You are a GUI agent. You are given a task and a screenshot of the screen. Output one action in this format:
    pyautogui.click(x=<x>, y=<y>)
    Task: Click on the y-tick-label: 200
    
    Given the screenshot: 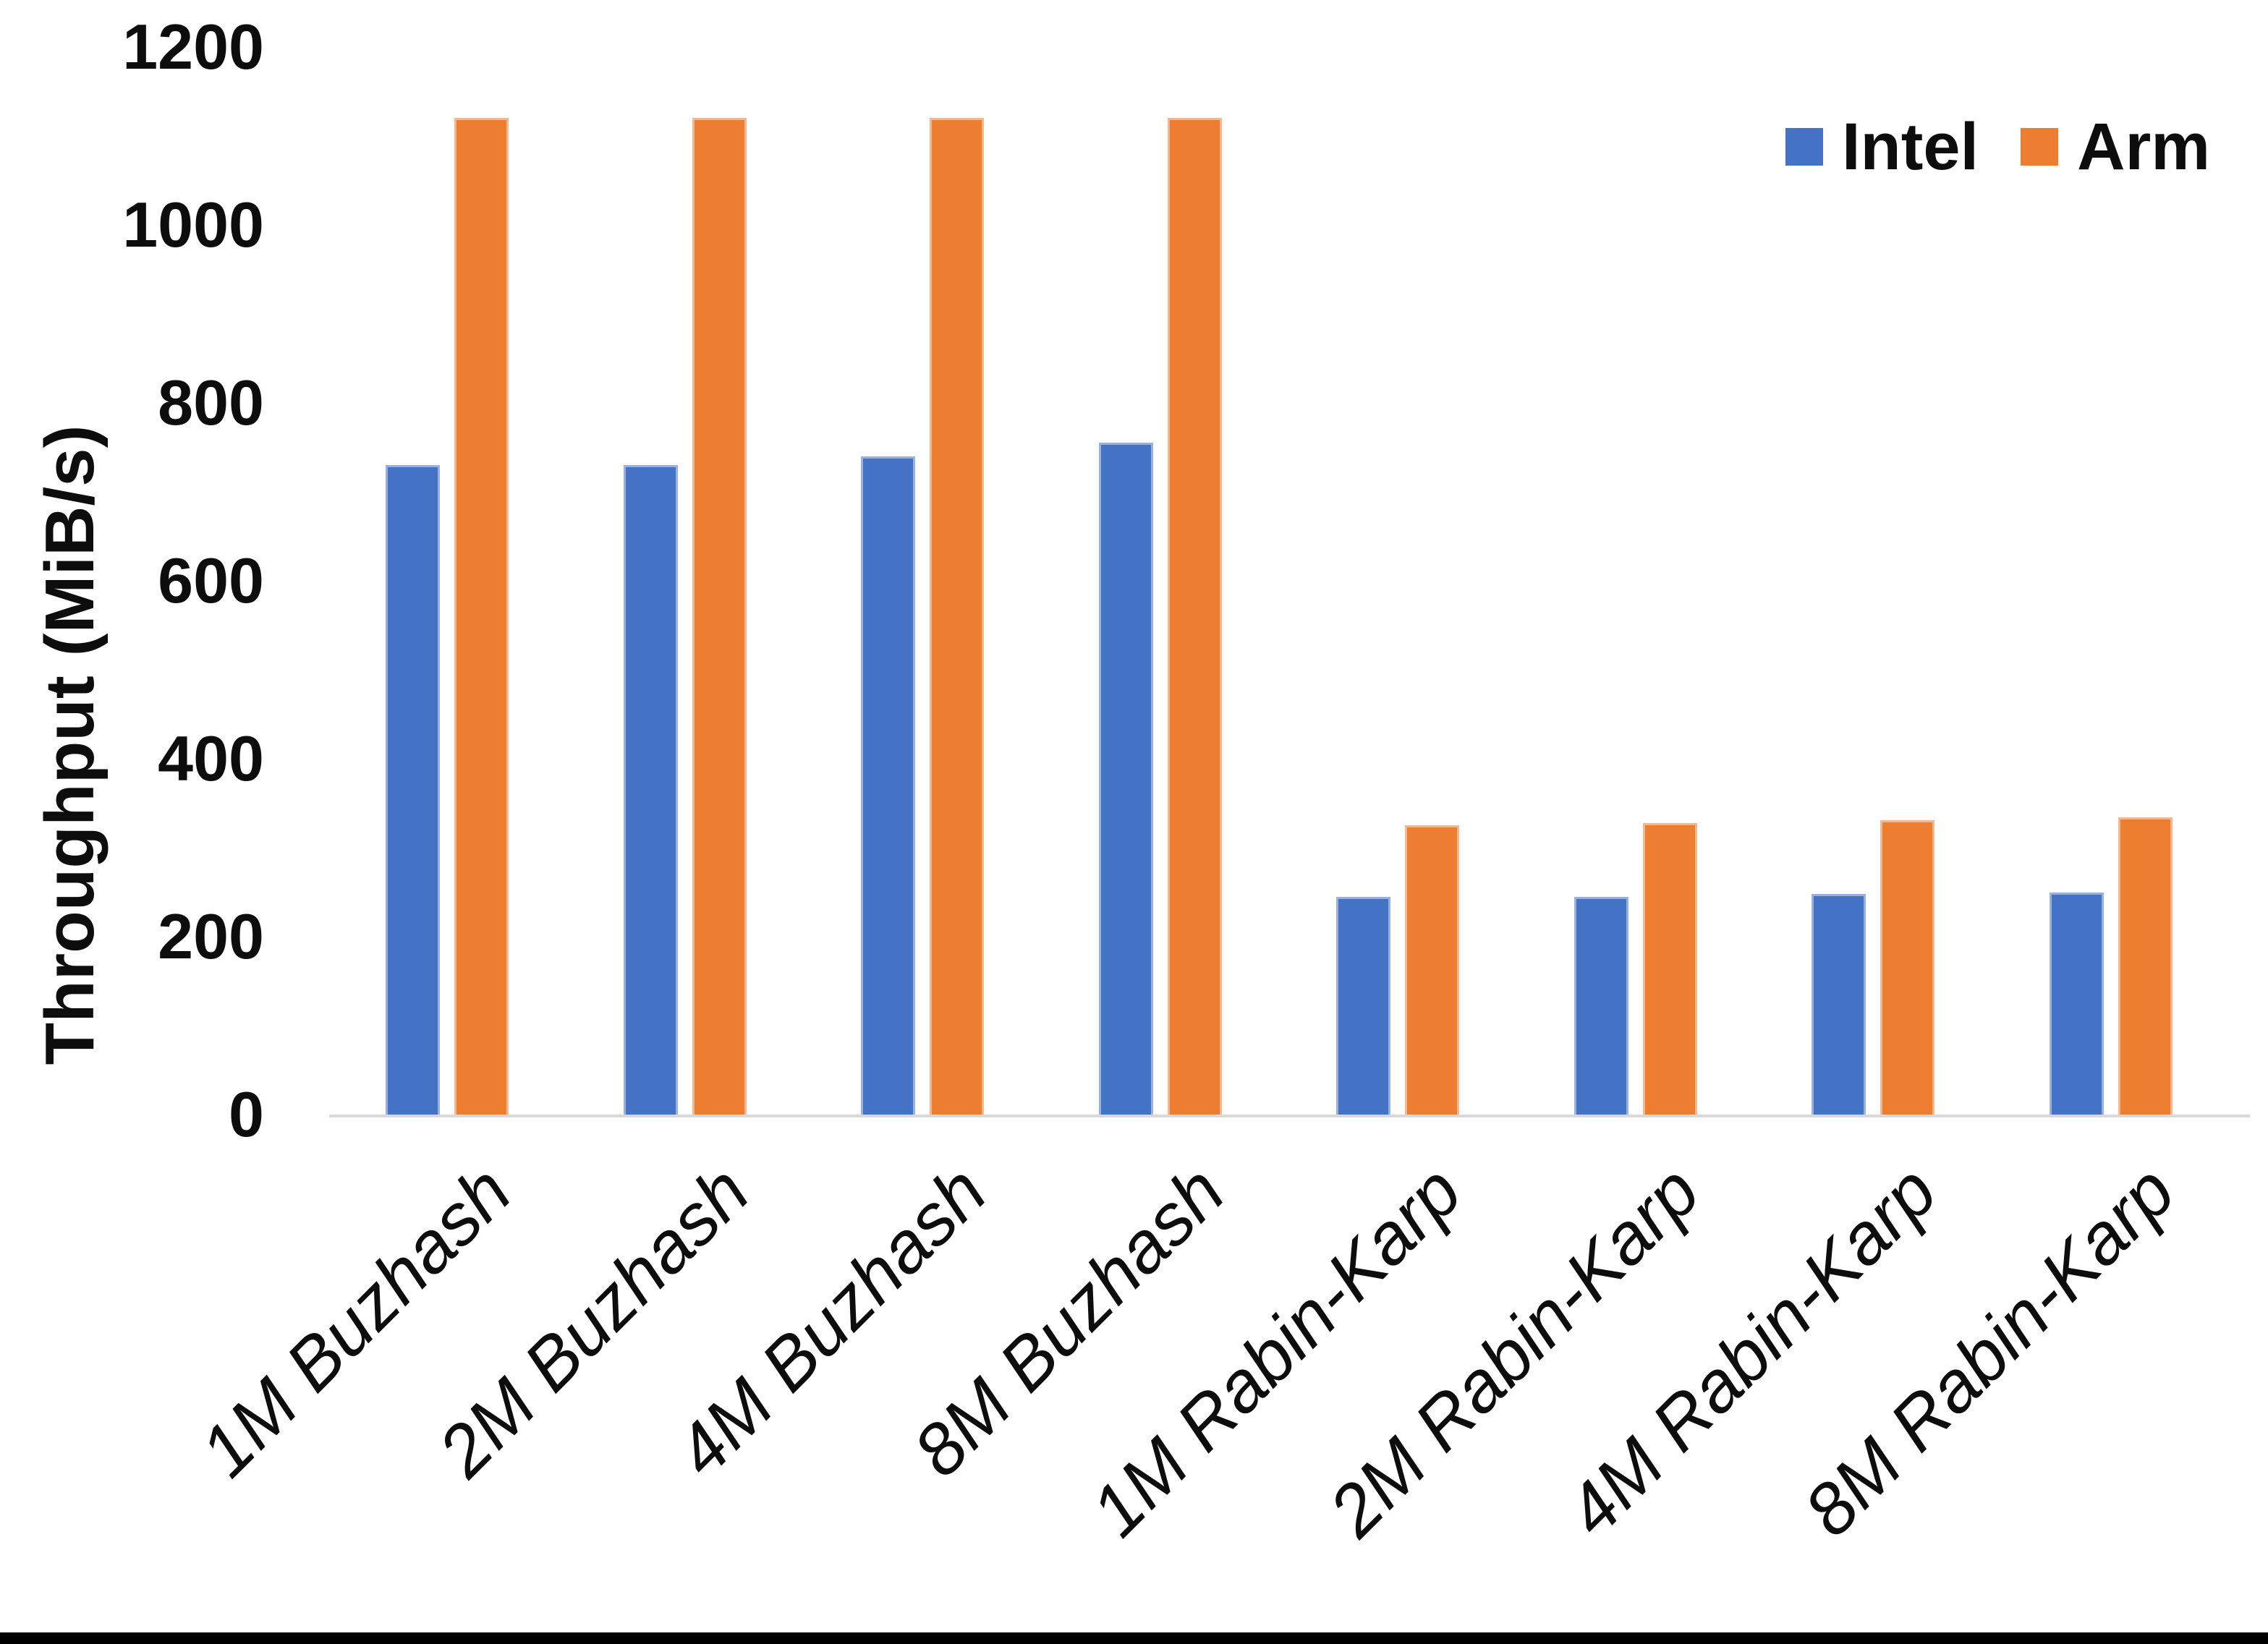 What is the action you would take?
    pyautogui.click(x=211, y=936)
    